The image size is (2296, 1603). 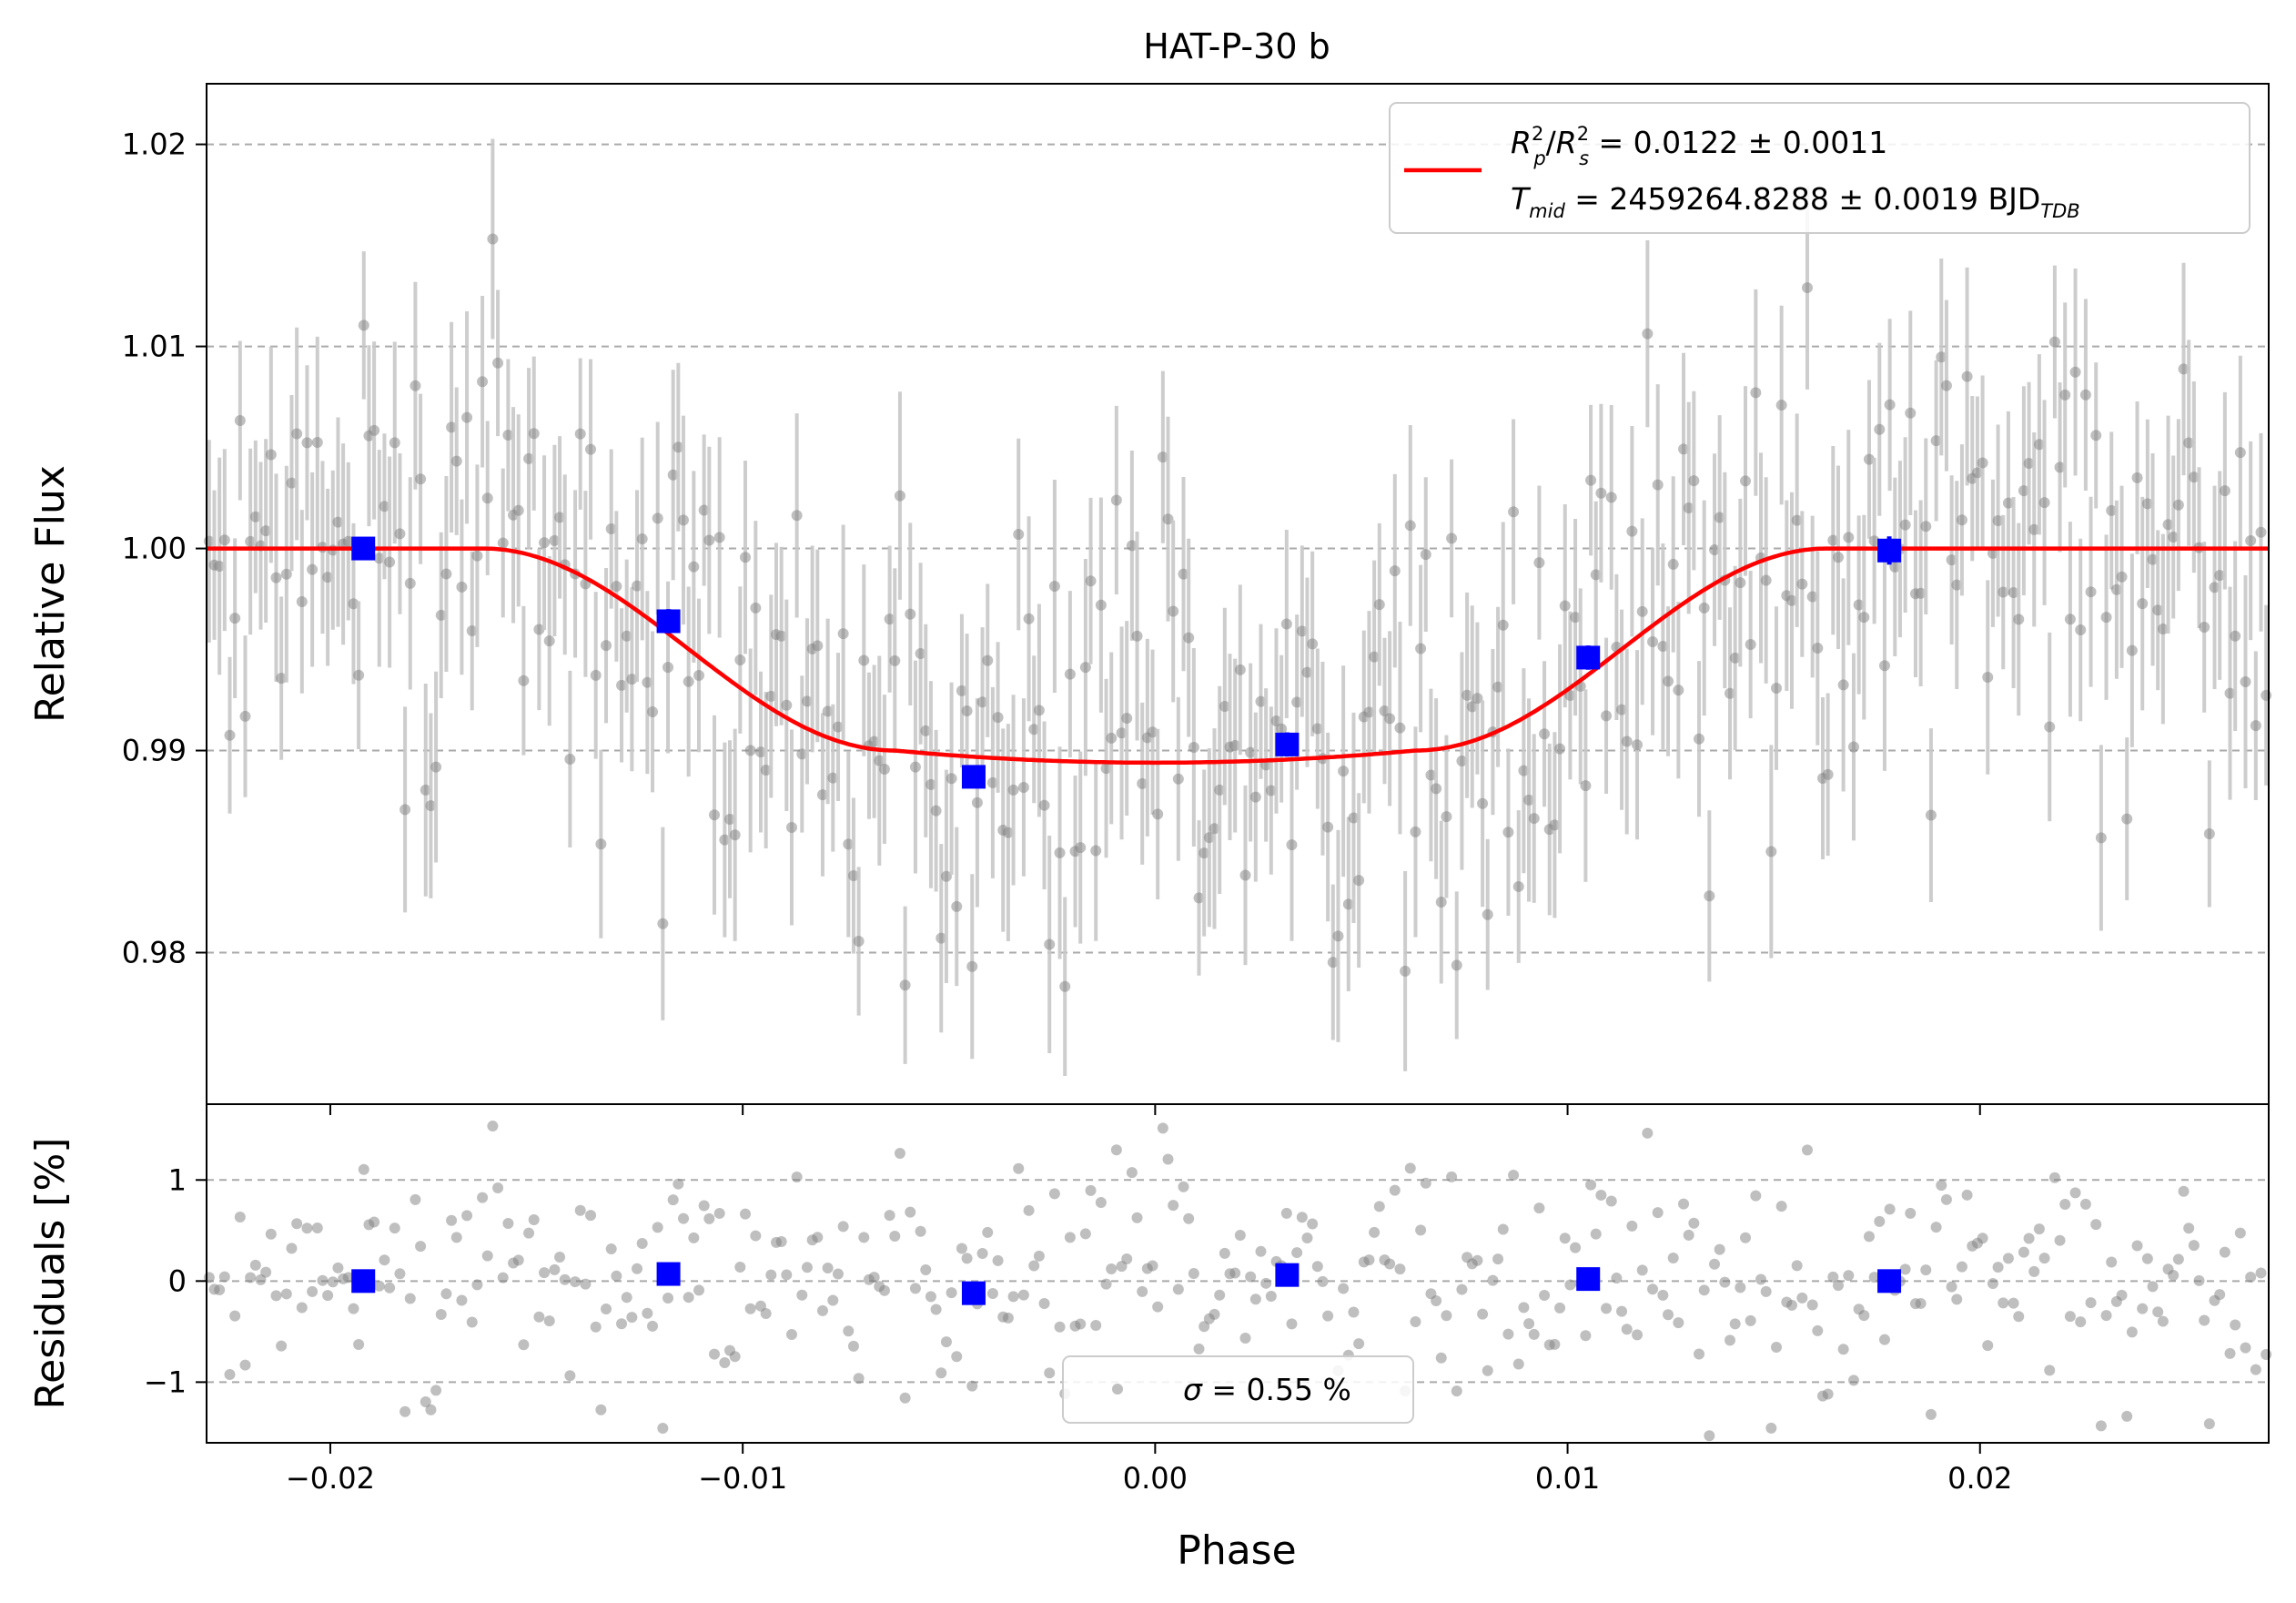 What do you see at coordinates (164, 548) in the screenshot?
I see `flux-y-ticks: 0.98 0.99 1.00 1.01 1.02` at bounding box center [164, 548].